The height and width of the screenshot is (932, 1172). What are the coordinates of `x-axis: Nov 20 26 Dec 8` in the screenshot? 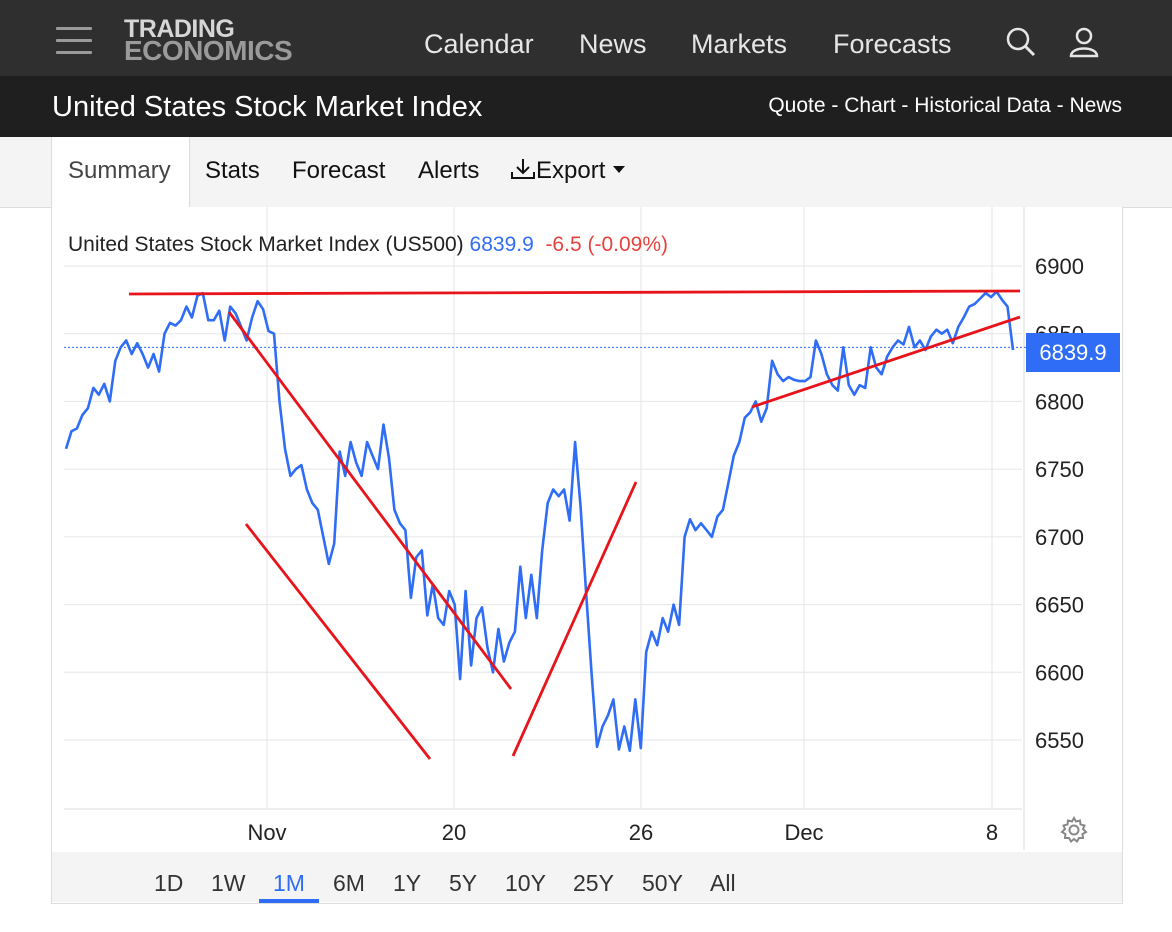 It's located at (622, 832).